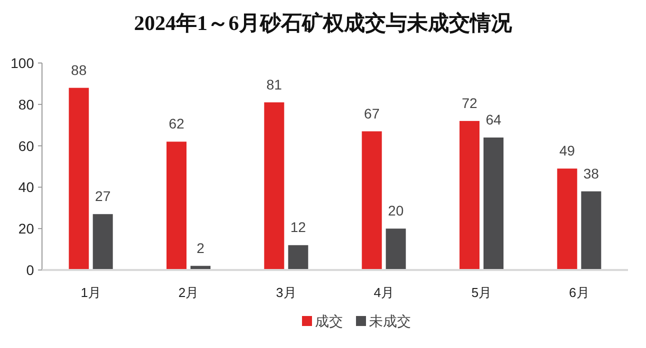  What do you see at coordinates (188, 292) in the screenshot?
I see `x-tick-label: 2月` at bounding box center [188, 292].